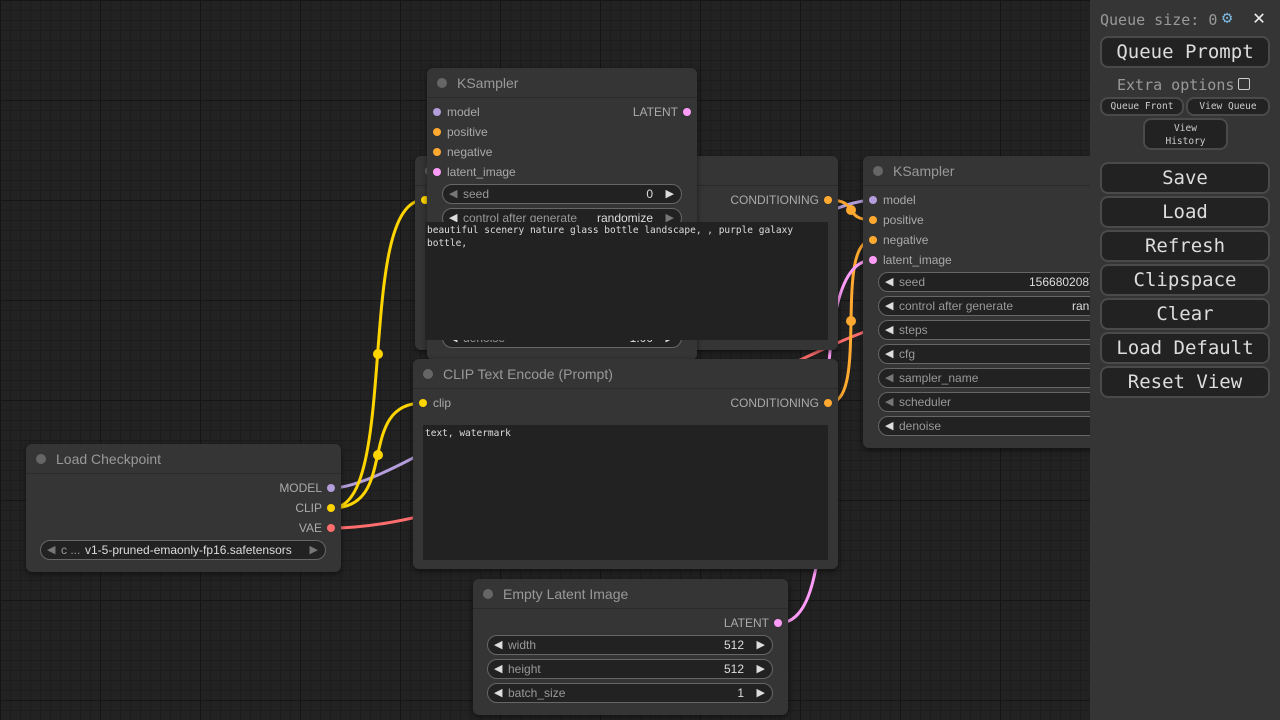 Image resolution: width=1280 pixels, height=720 pixels. What do you see at coordinates (1244, 84) in the screenshot?
I see `extra-options-checkbox` at bounding box center [1244, 84].